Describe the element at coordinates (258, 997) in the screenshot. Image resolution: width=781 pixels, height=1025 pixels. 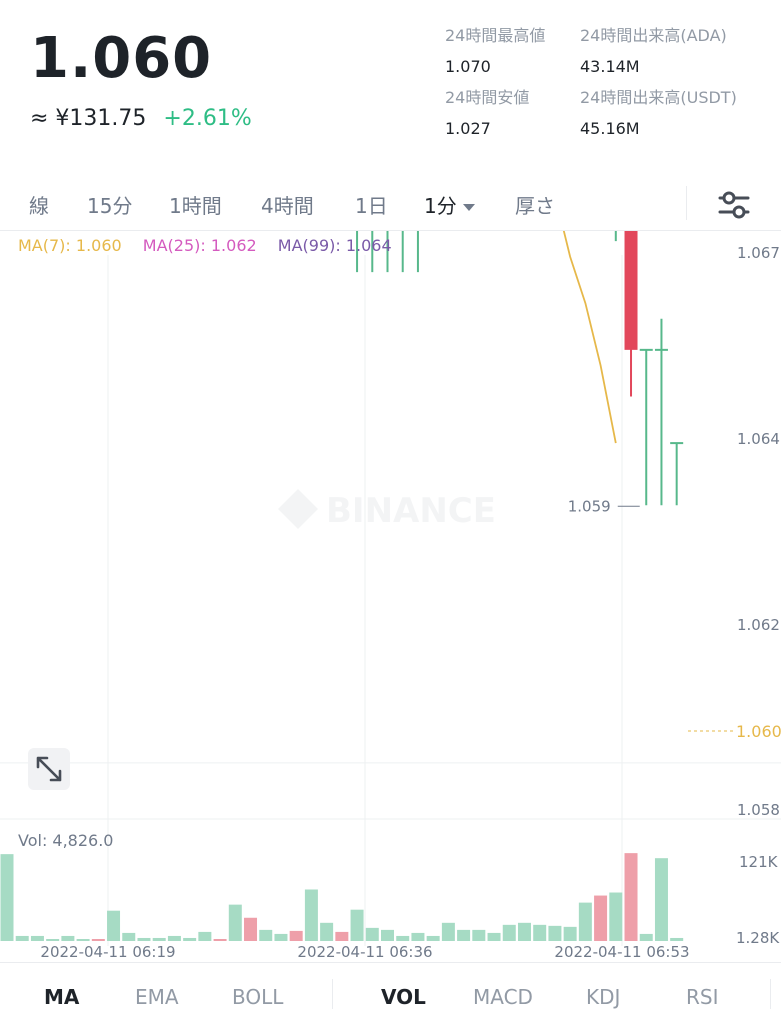
I see `tab-boll: BOLL` at that location.